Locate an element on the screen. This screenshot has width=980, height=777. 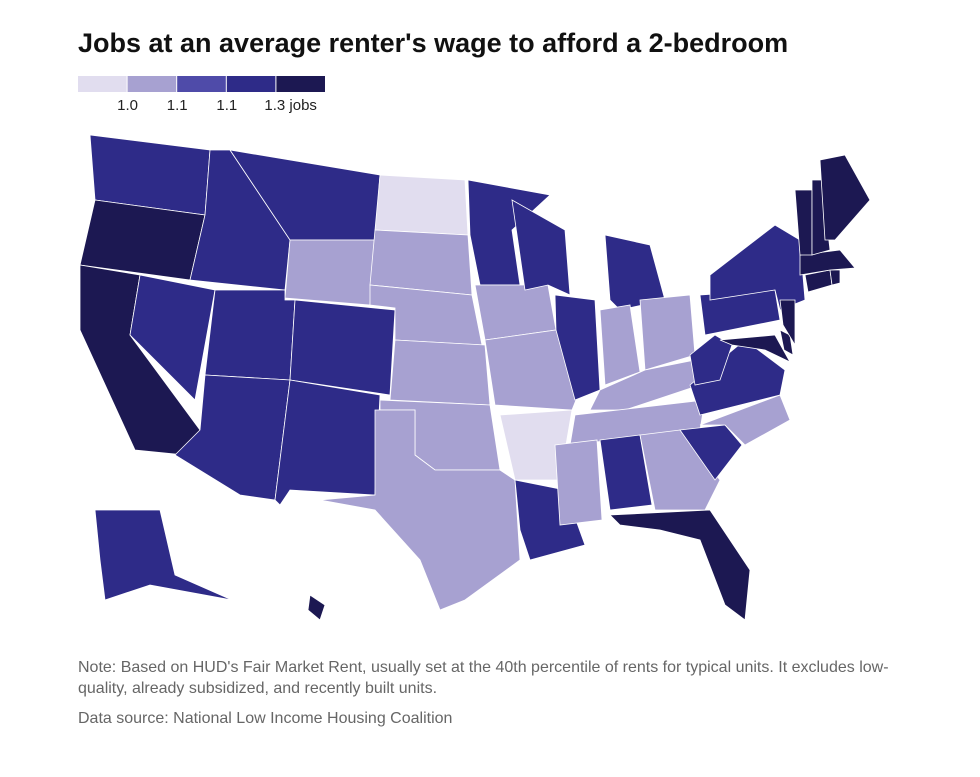
legend-label: 1.3 jobs is located at coordinates (290, 105).